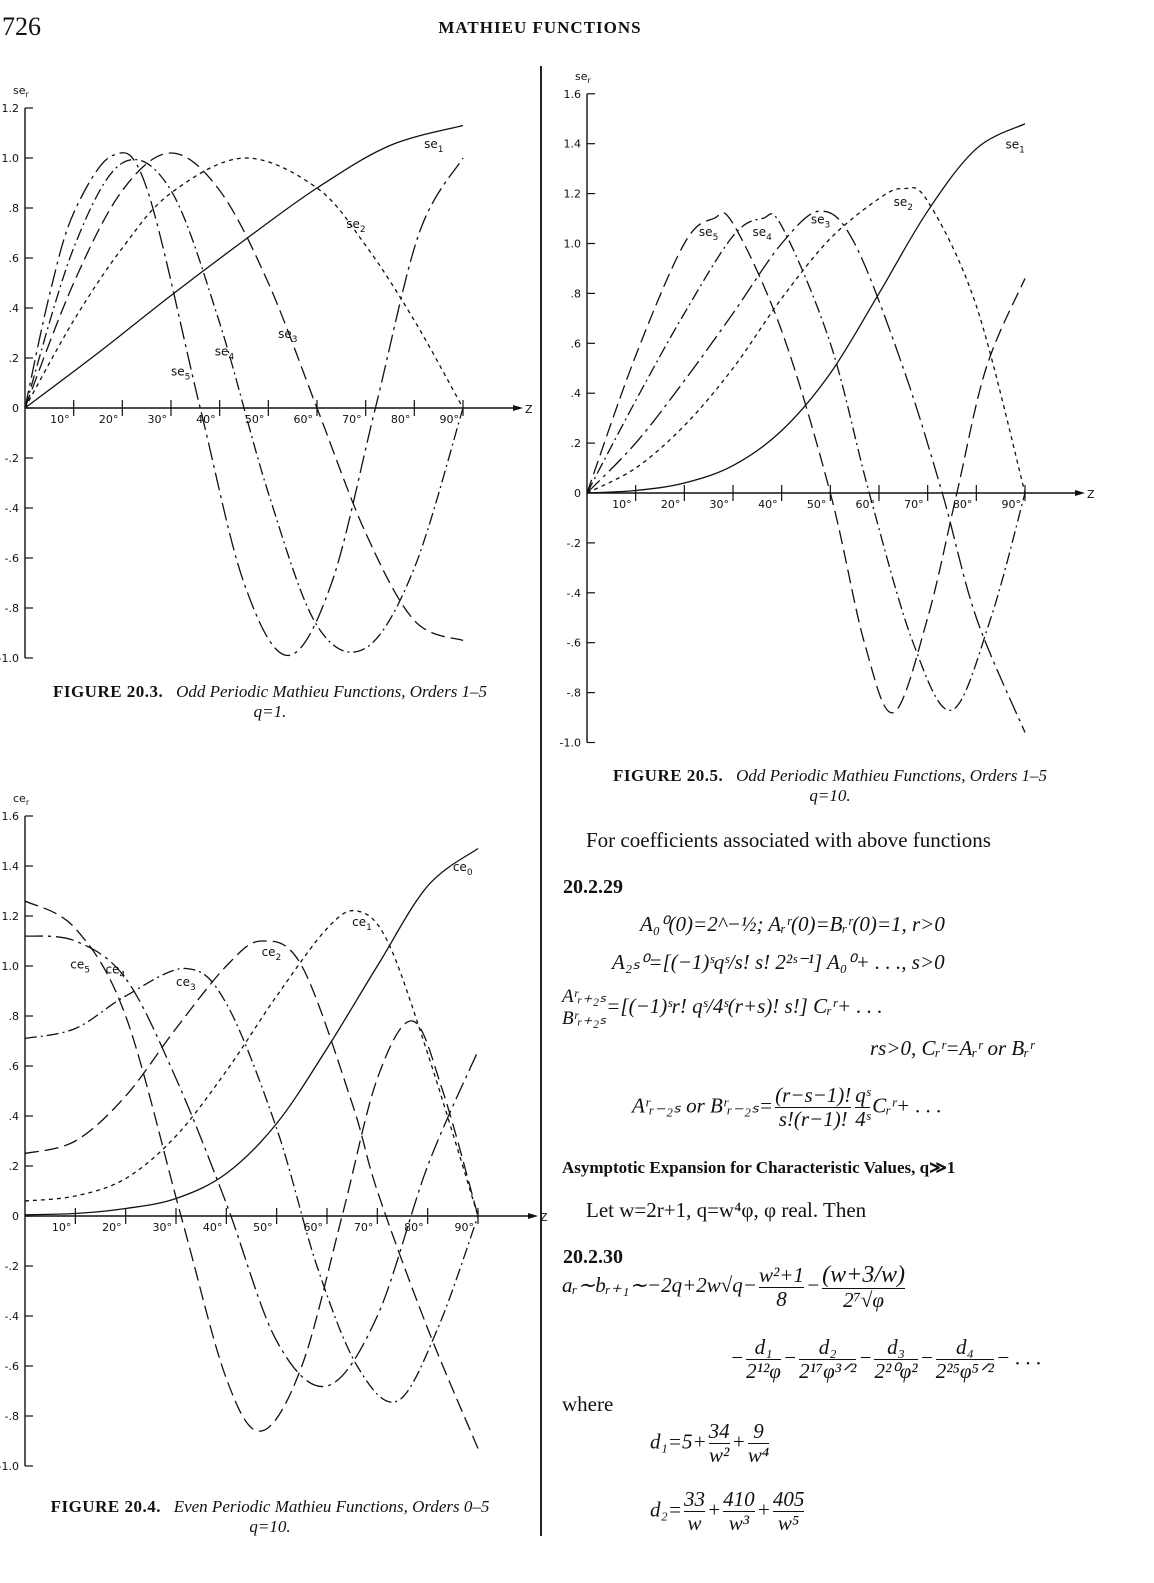  Describe the element at coordinates (108, 691) in the screenshot. I see `figure-label: FIGURE 20.3.` at that location.